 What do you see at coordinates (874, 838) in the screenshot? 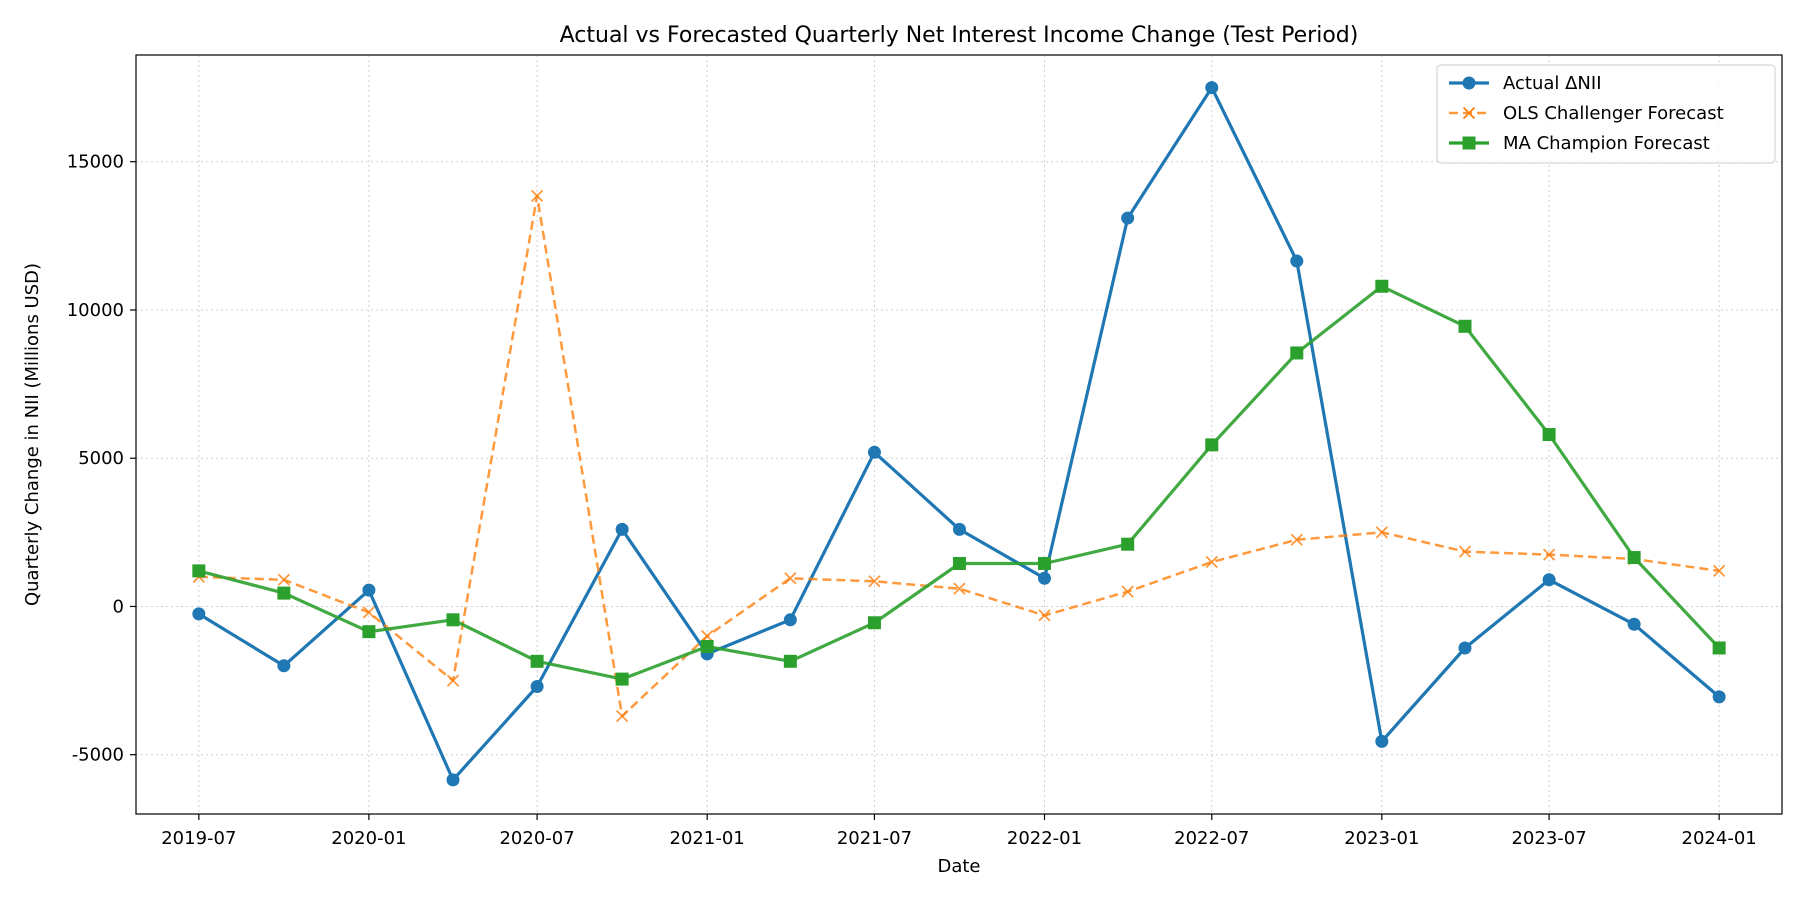
I see `x-tick-label: 2021-07` at bounding box center [874, 838].